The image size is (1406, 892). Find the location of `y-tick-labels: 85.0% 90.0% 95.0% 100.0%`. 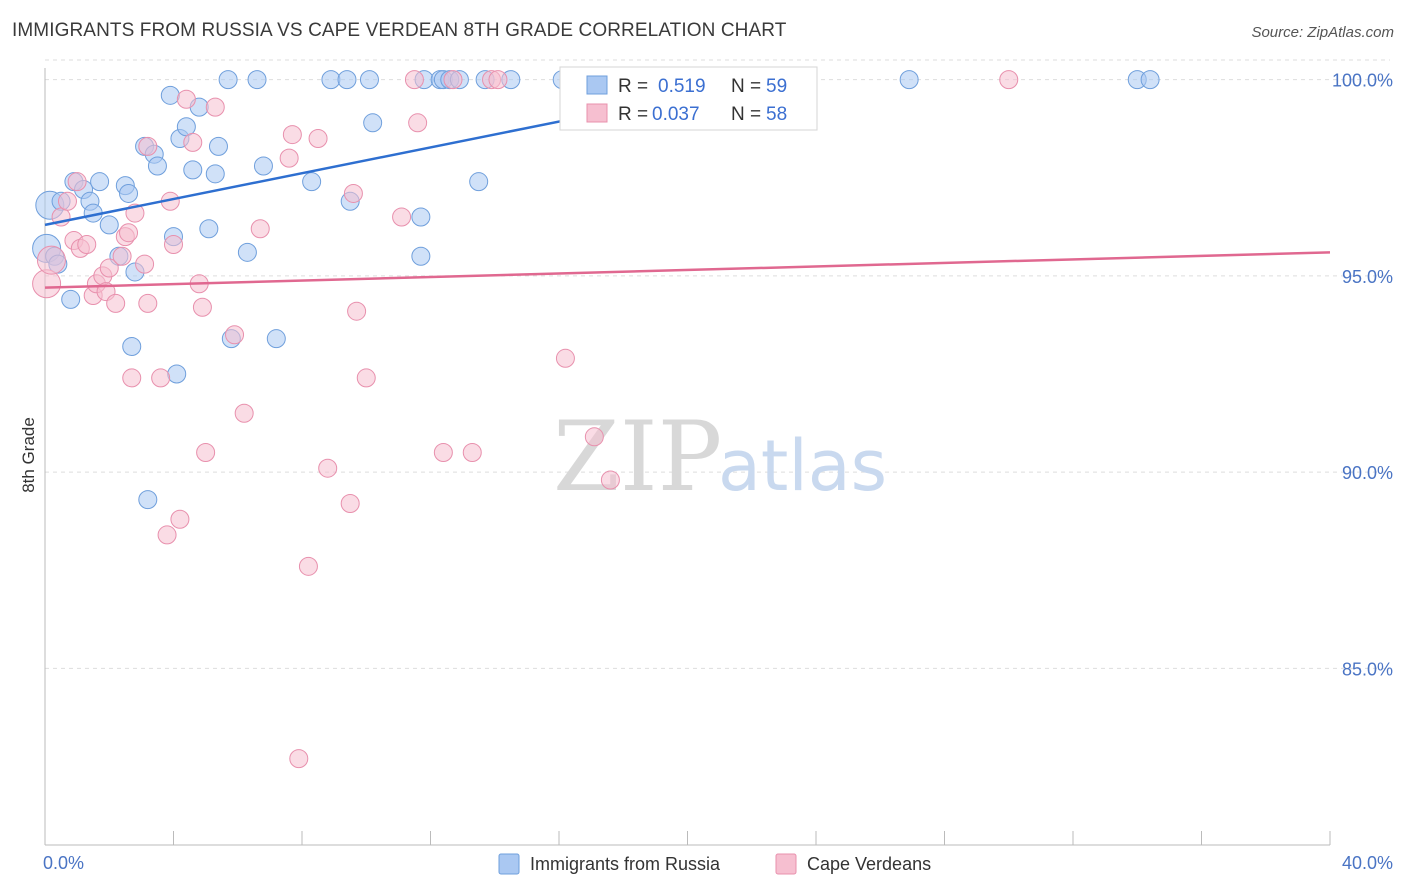

y-tick-labels: 85.0% 90.0% 95.0% 100.0% is located at coordinates (1362, 375).